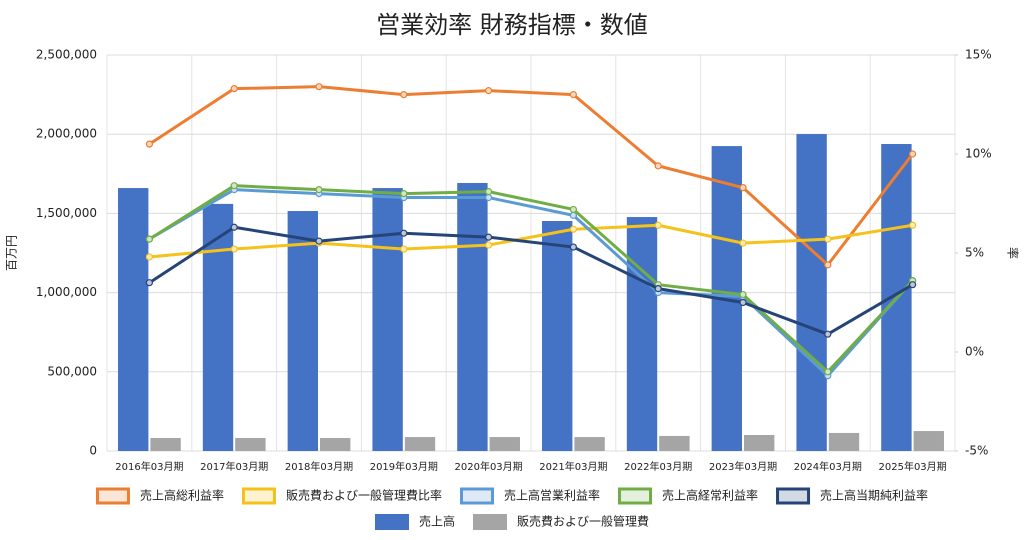 This screenshot has height=540, width=1024. I want to click on y-tick-label: 0, so click(93, 451).